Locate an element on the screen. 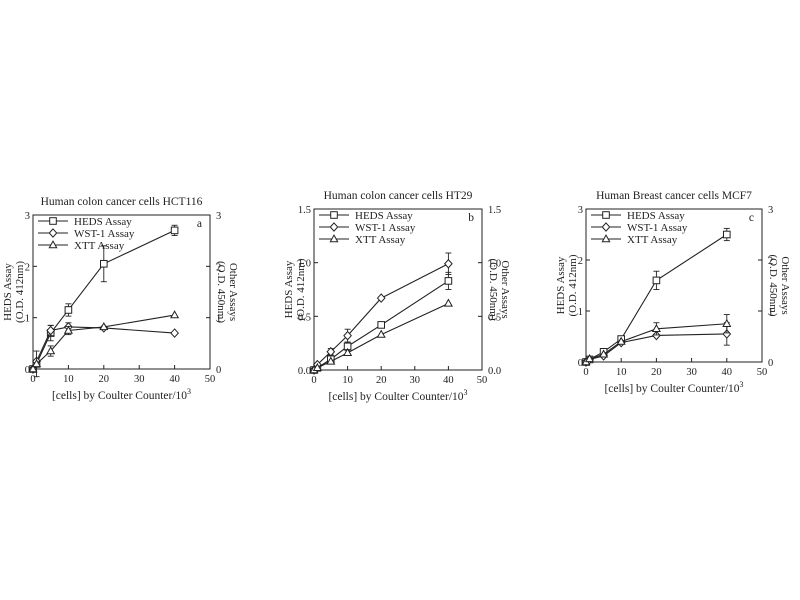 This screenshot has height=600, width=800. y-left-tick-label: 0.0 is located at coordinates (304, 371).